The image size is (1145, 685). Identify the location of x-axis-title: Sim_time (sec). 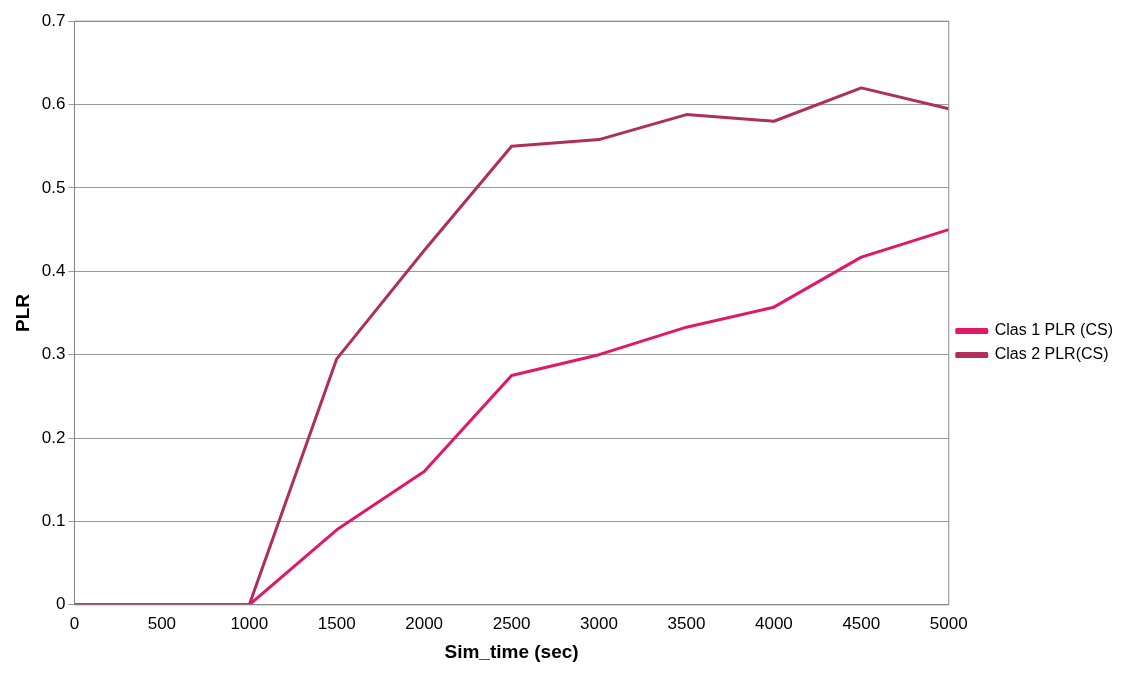
(511, 651).